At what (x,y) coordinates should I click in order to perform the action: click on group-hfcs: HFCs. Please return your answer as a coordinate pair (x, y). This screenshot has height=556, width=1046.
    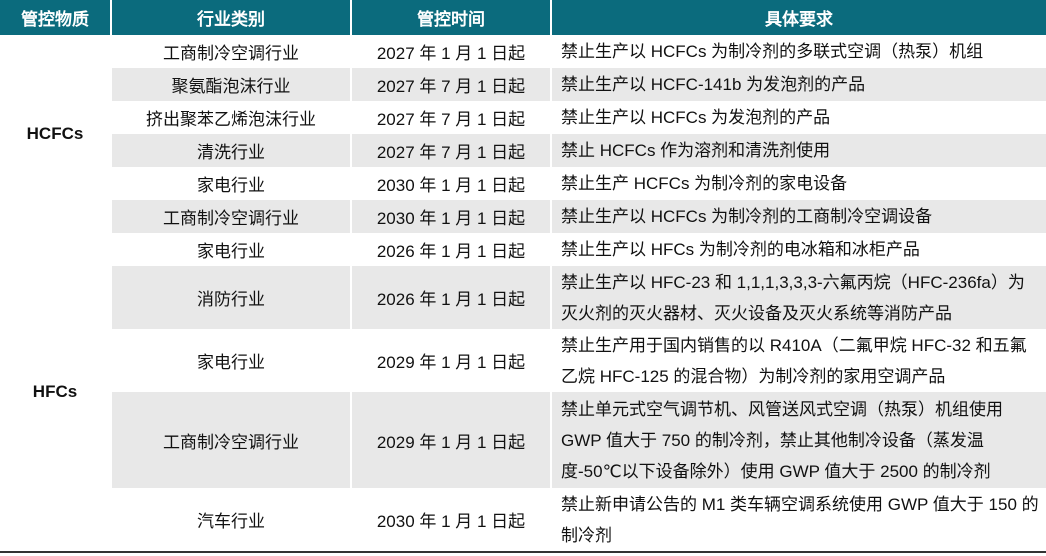
    Looking at the image, I should click on (55, 391).